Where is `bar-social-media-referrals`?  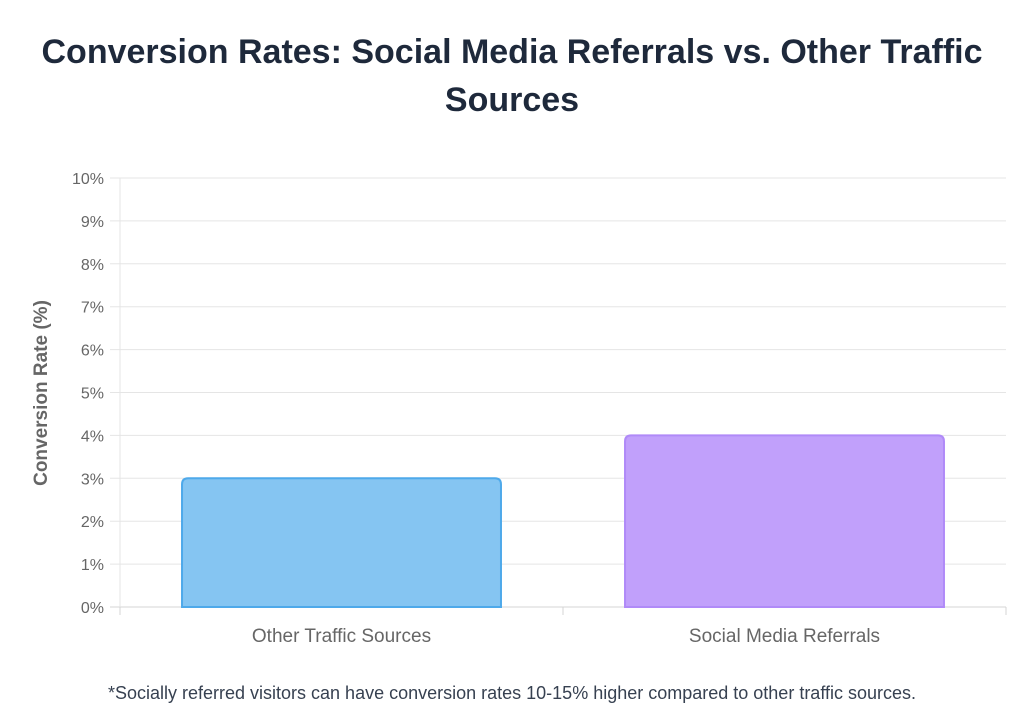
bar-social-media-referrals is located at coordinates (784, 521).